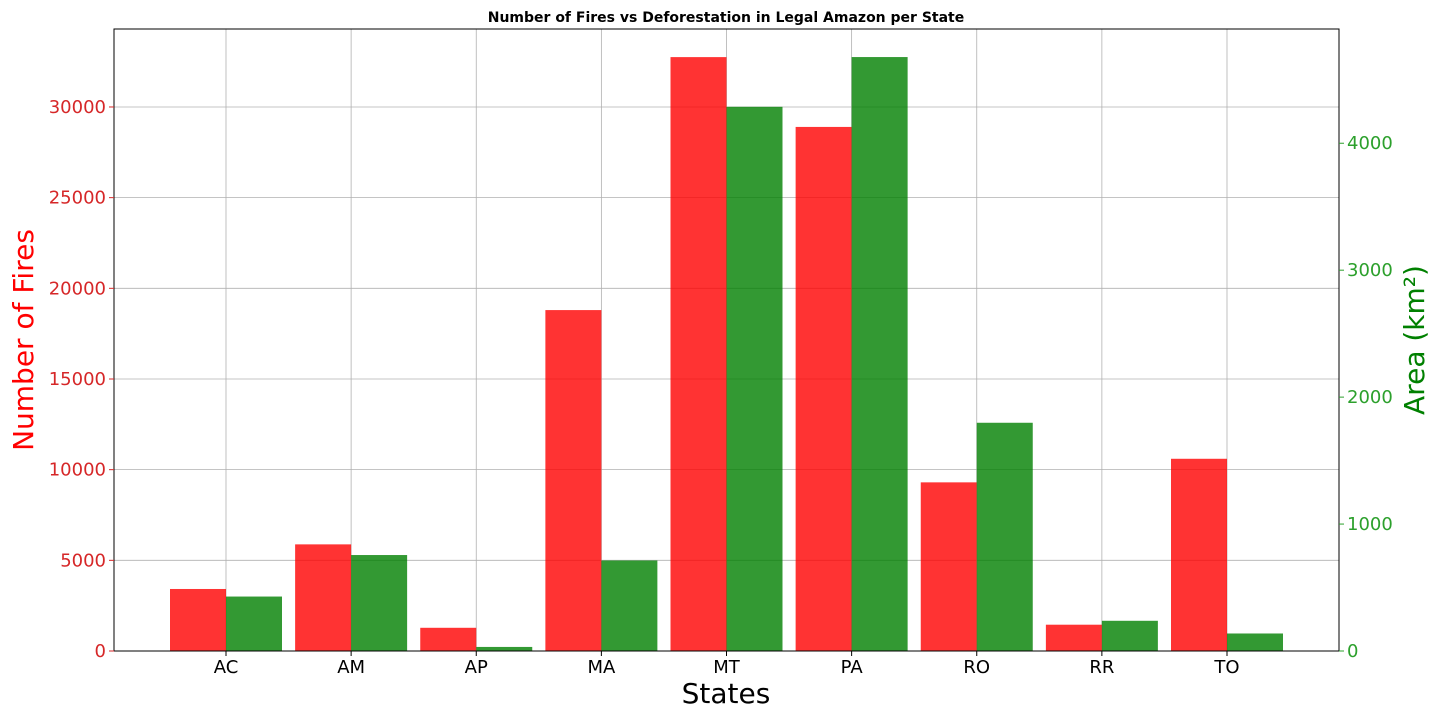  Describe the element at coordinates (77, 379) in the screenshot. I see `y-tick-label-left: 15000` at that location.